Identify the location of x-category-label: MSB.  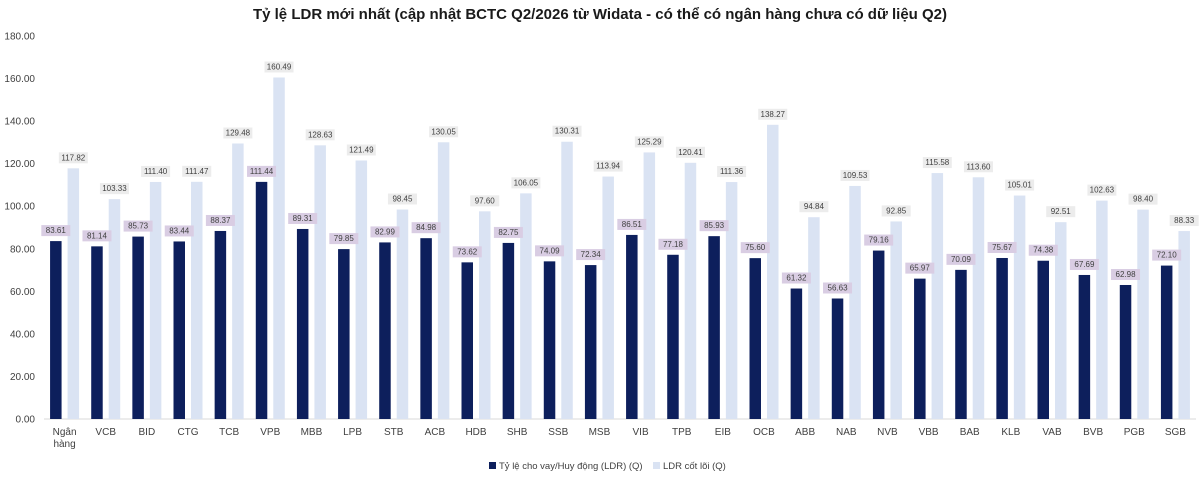
(600, 432).